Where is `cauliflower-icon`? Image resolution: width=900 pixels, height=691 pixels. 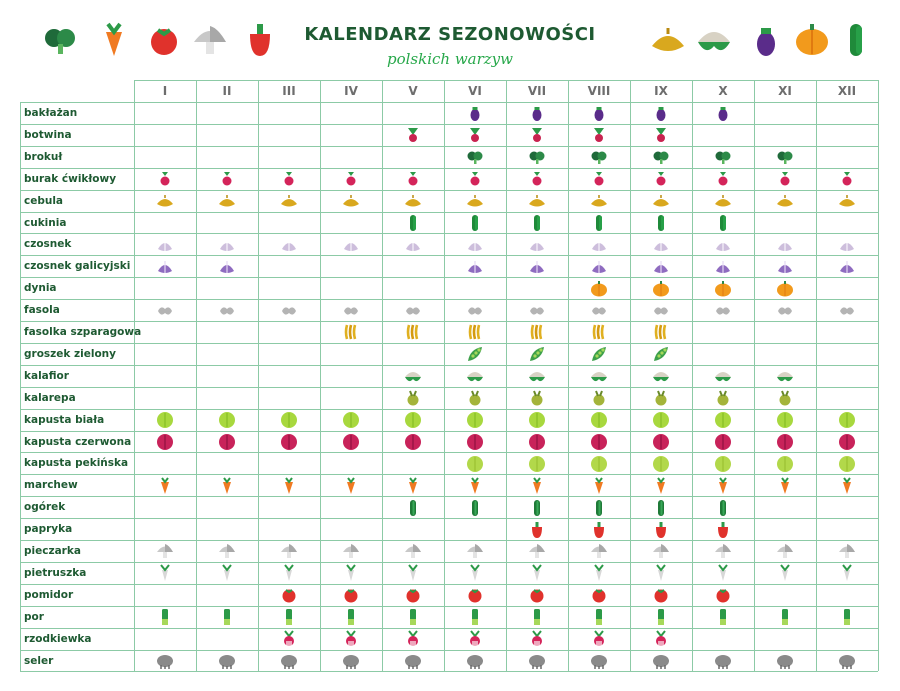
cauliflower-icon is located at coordinates (661, 376).